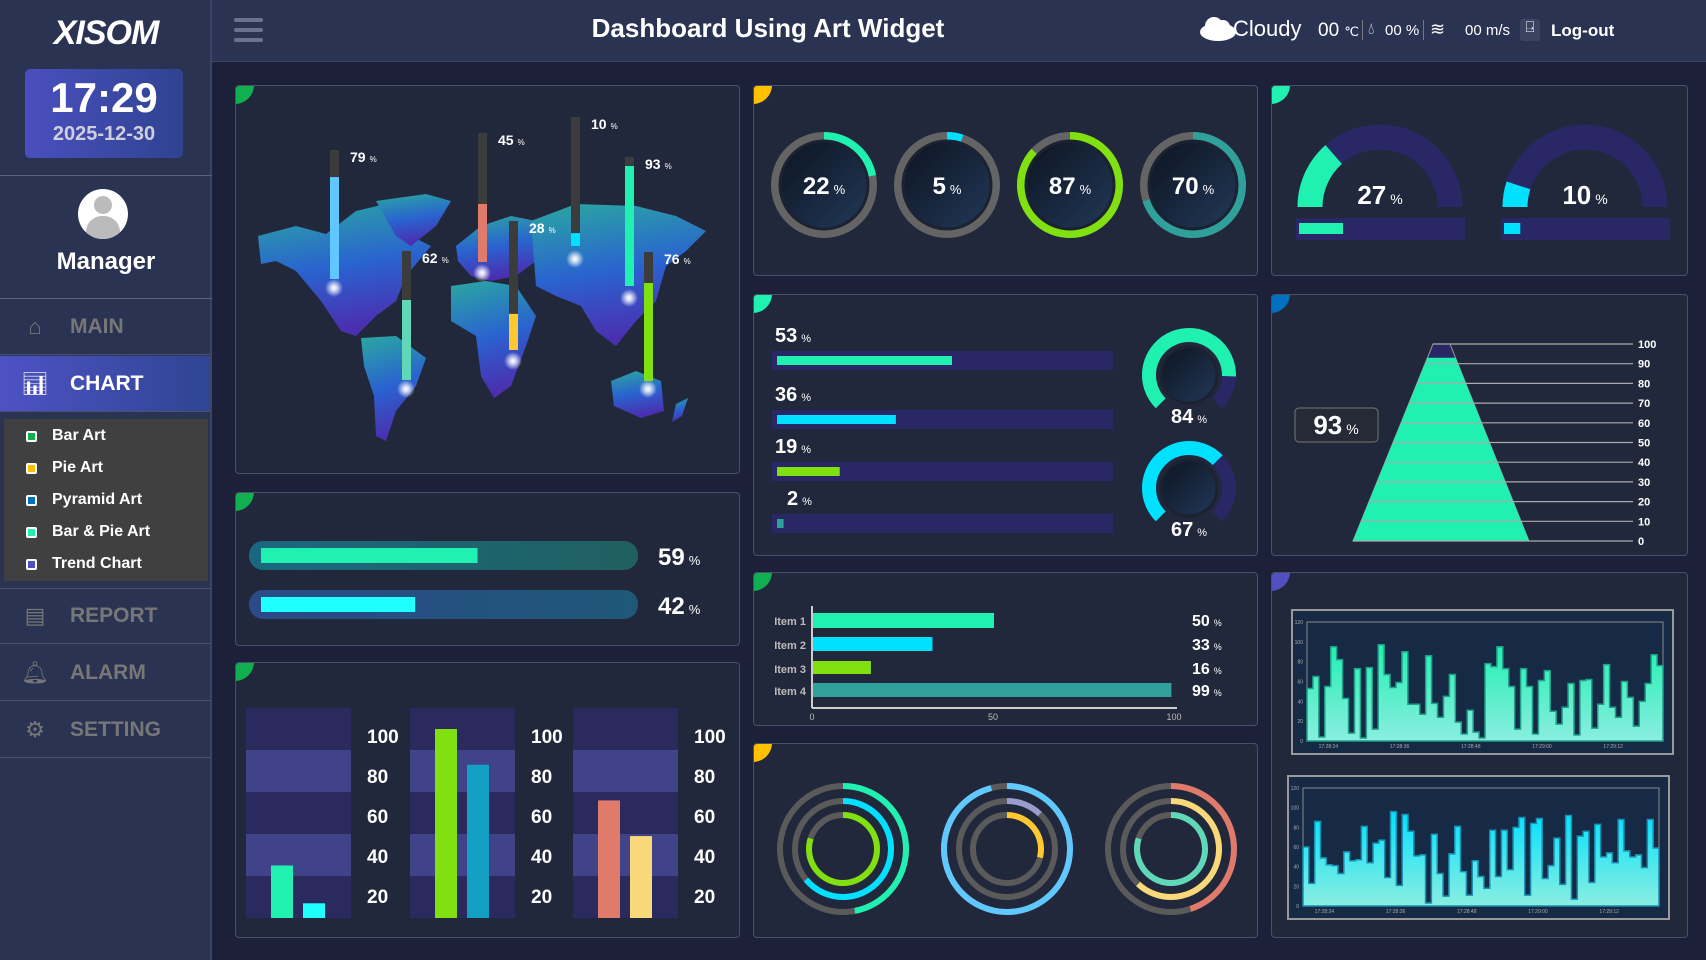  I want to click on pyramid-tick-label: 50, so click(1644, 444).